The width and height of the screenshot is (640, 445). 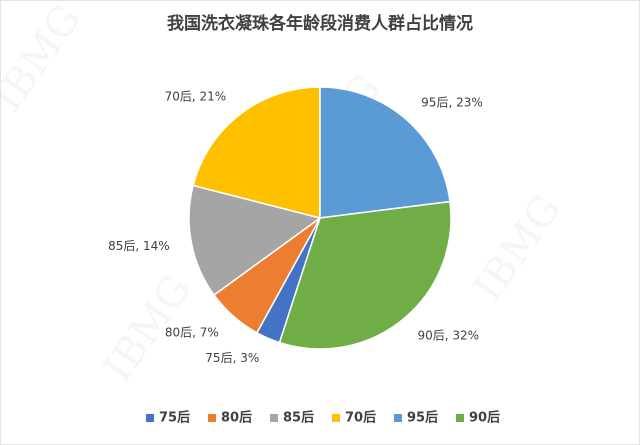 I want to click on legend-label: 75后, so click(x=174, y=418).